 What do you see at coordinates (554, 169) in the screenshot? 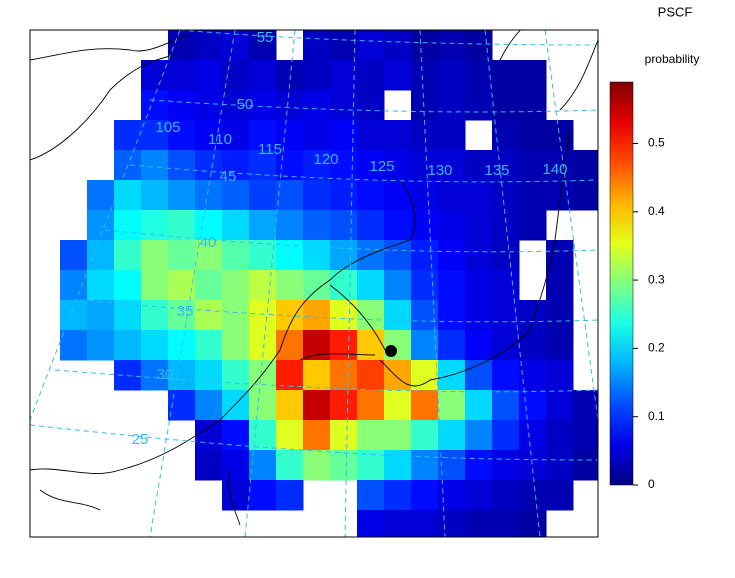
I see `lon-label: 140` at bounding box center [554, 169].